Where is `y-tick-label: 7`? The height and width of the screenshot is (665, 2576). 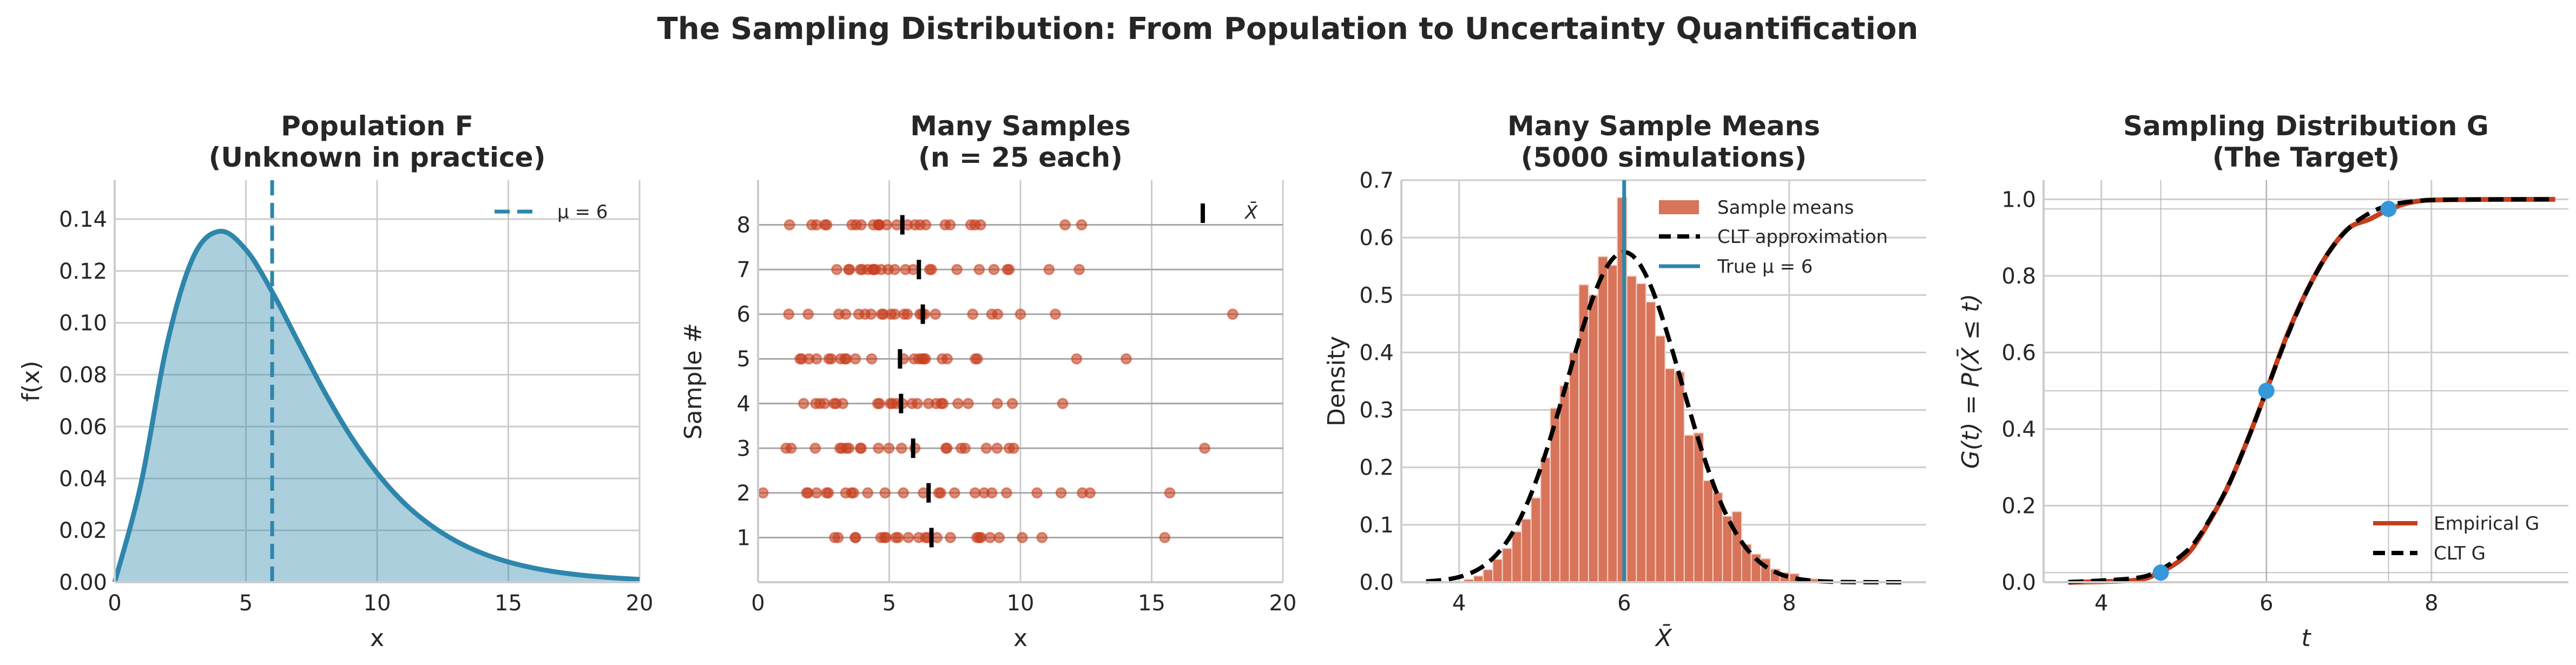
y-tick-label: 7 is located at coordinates (743, 270).